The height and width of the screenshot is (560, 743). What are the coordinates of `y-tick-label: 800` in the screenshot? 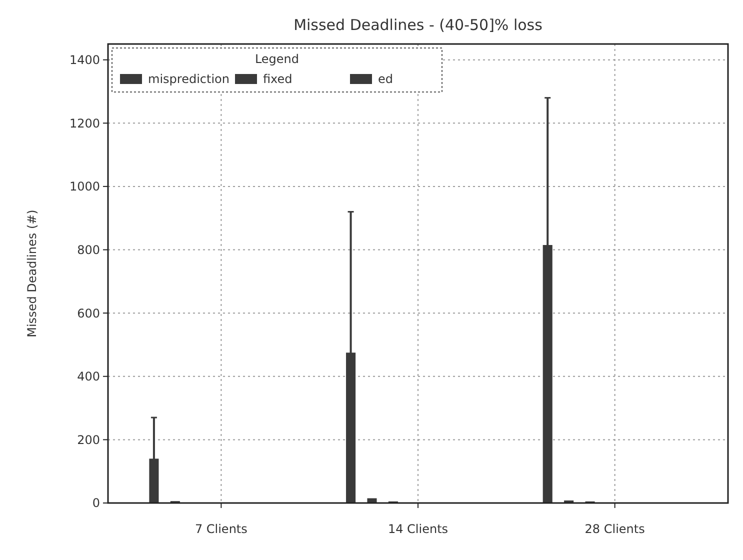 It's located at (88, 249).